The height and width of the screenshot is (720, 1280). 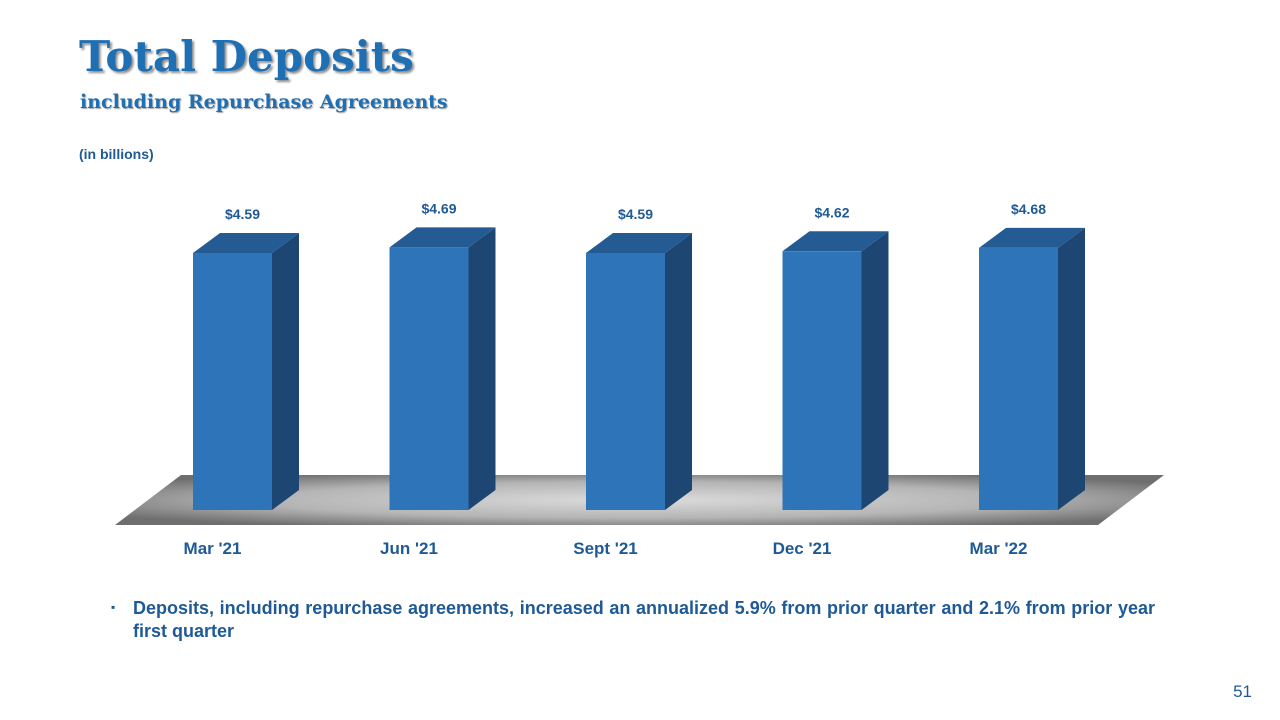 What do you see at coordinates (264, 102) in the screenshot?
I see `slide-subtitle: including Repurchase Agreements` at bounding box center [264, 102].